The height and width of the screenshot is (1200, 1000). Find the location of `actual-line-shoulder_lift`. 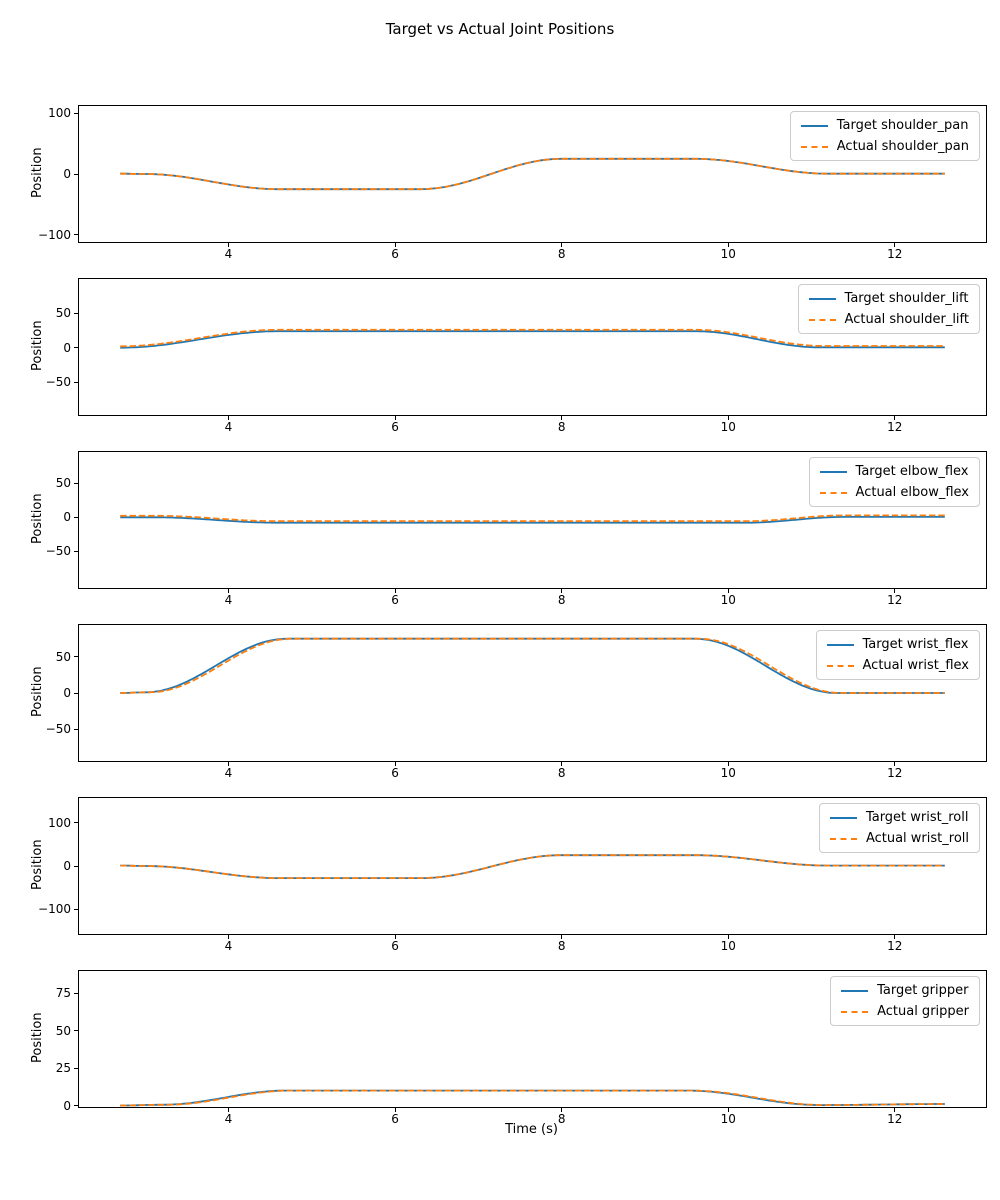

actual-line-shoulder_lift is located at coordinates (532, 338).